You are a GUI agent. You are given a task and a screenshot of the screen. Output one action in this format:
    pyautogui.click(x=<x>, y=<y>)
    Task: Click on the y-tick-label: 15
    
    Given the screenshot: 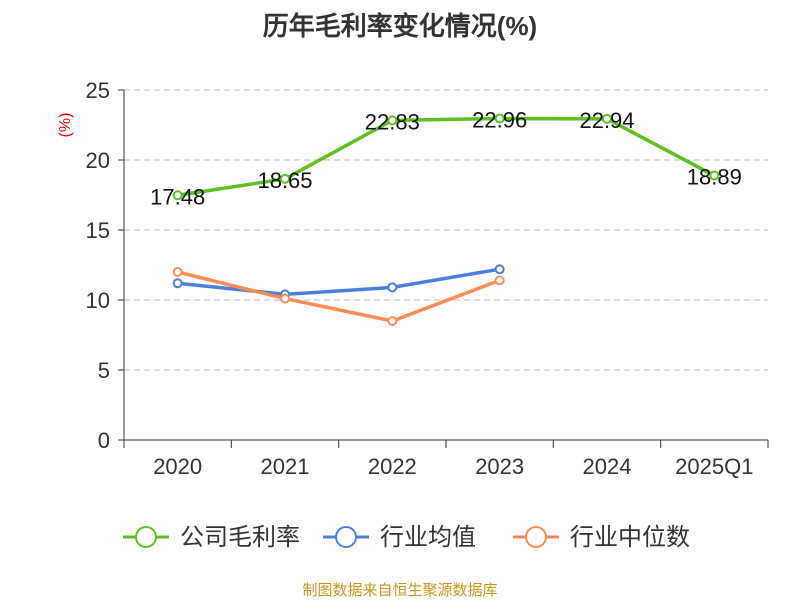 What is the action you would take?
    pyautogui.click(x=98, y=230)
    